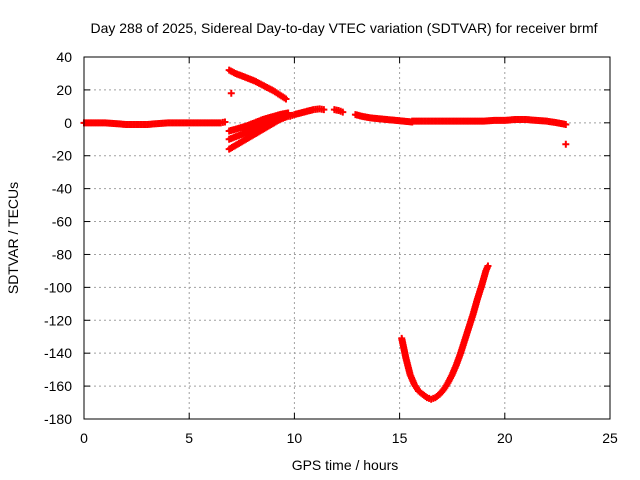 Image resolution: width=640 pixels, height=480 pixels. Describe the element at coordinates (58, 320) in the screenshot. I see `y-tick-label: -120` at that location.